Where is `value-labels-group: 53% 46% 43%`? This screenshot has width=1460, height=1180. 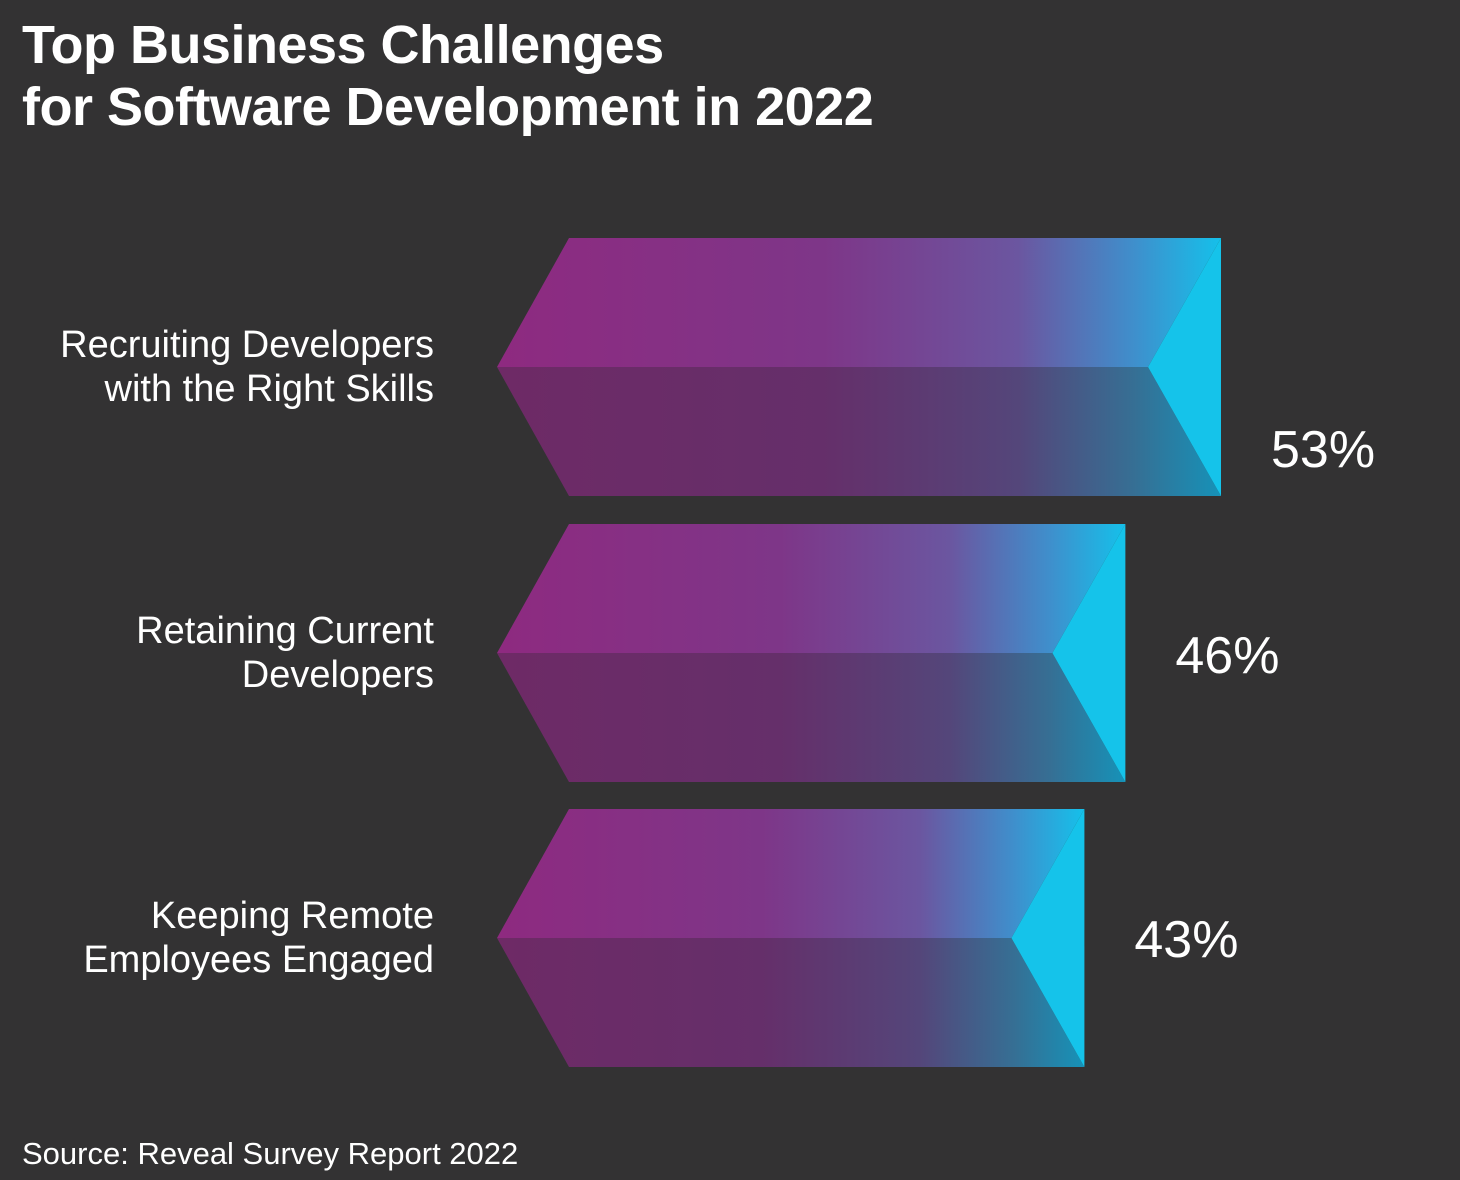 value-labels-group: 53% 46% 43% is located at coordinates (1254, 695).